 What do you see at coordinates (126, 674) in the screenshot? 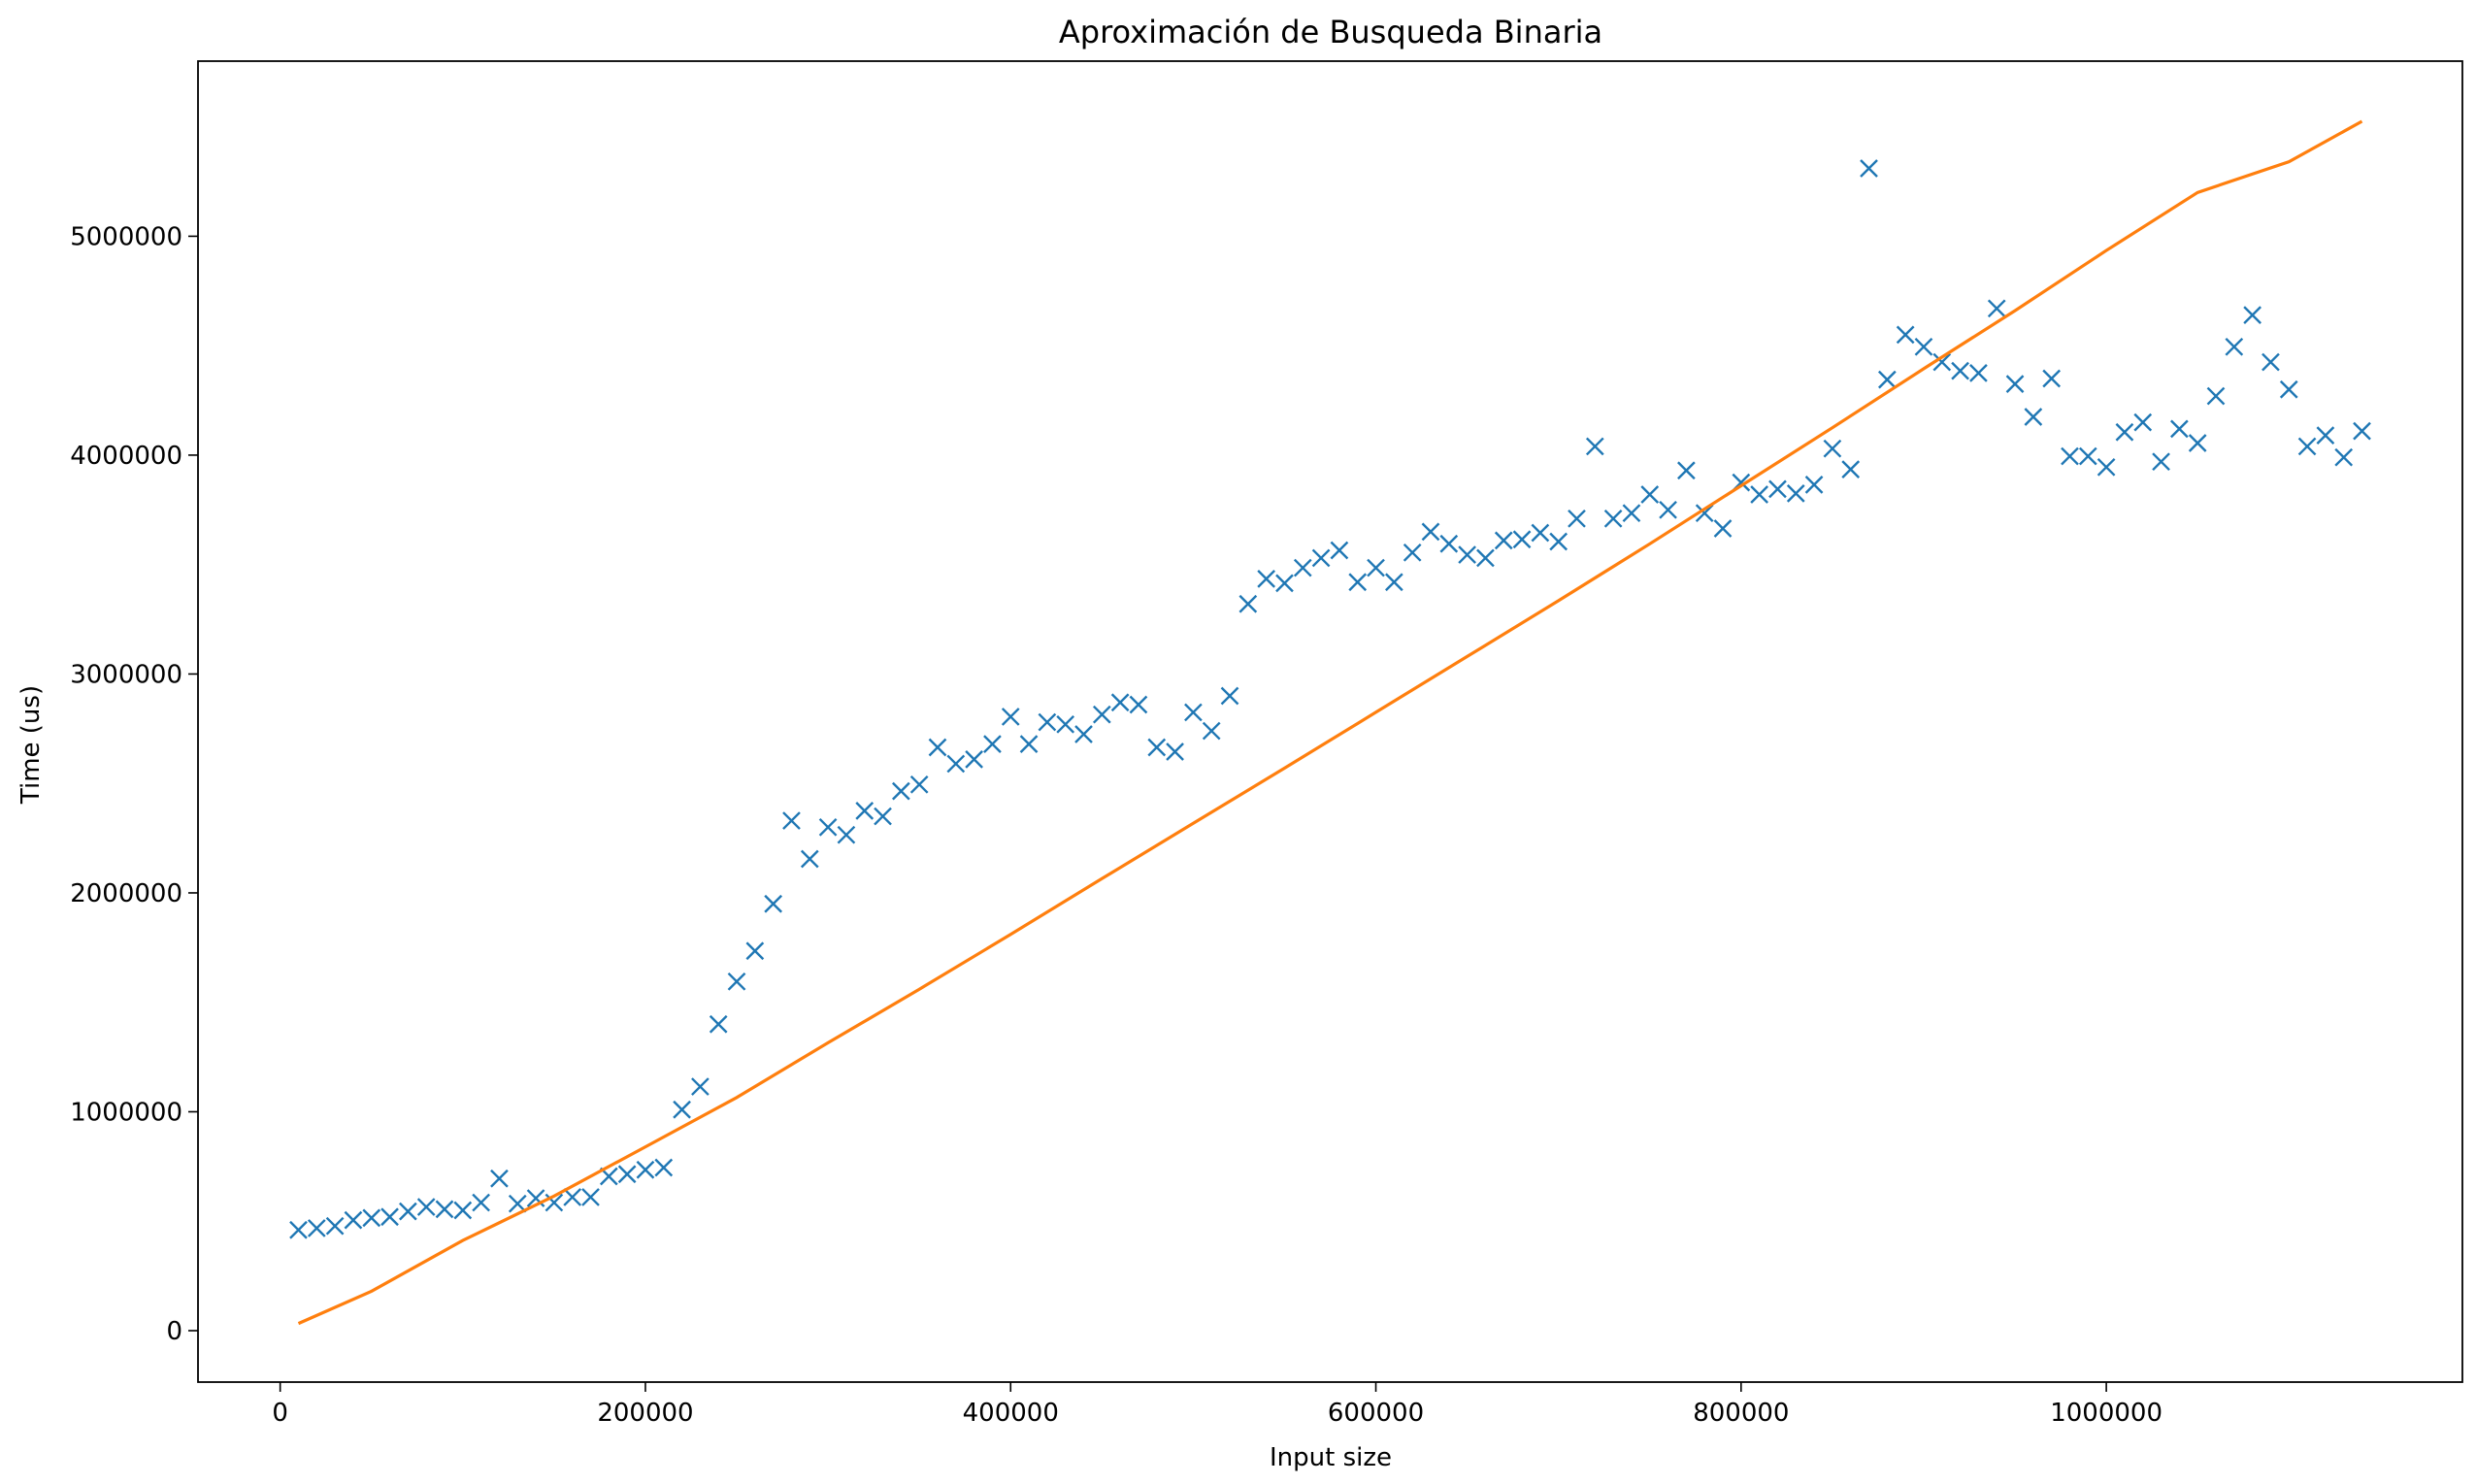
I see `y-tick-label: 3000000` at bounding box center [126, 674].